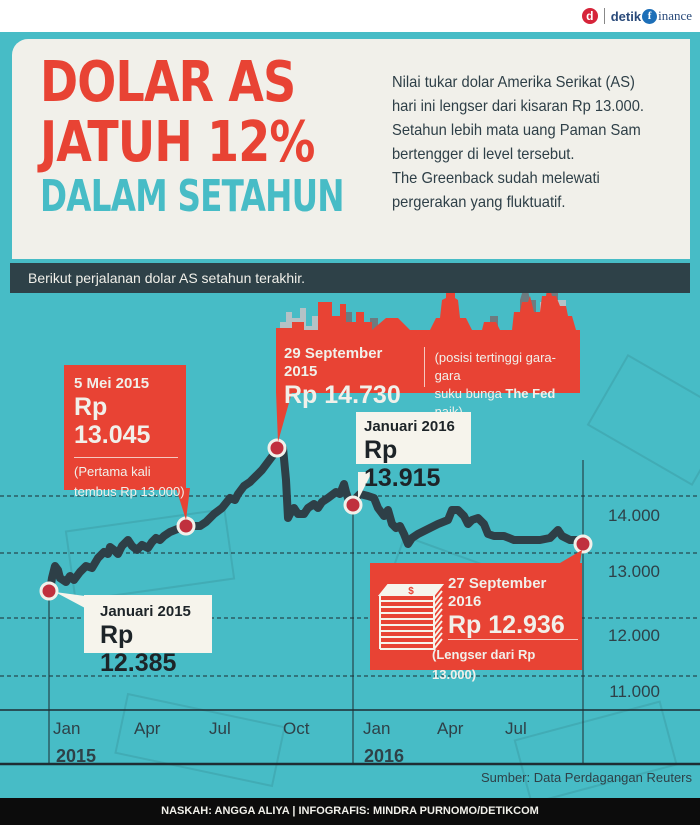 The image size is (700, 825). What do you see at coordinates (495, 366) in the screenshot?
I see `callout-note: (posisi tertinggi gara-gara` at bounding box center [495, 366].